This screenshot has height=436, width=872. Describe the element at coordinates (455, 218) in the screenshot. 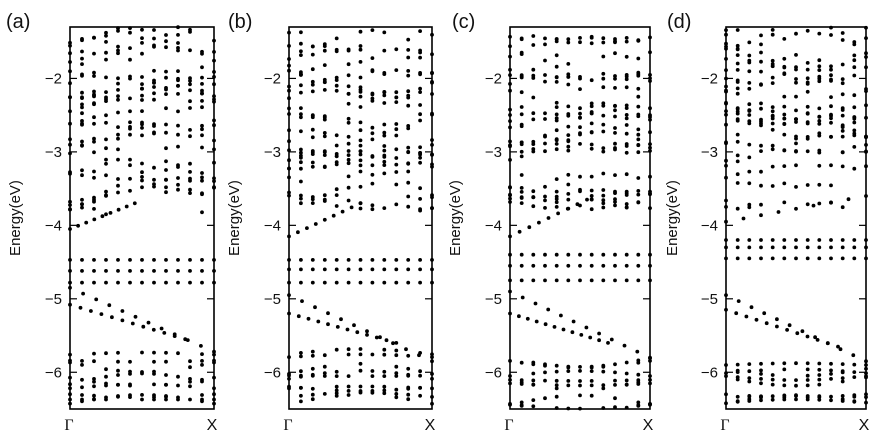

I see `y-axis-label: Energy(eV)` at that location.